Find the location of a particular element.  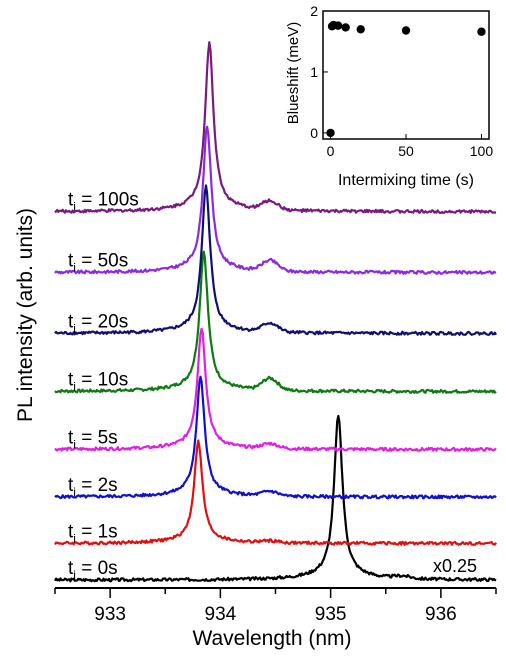

series-label: ti = 50s is located at coordinates (98, 263).